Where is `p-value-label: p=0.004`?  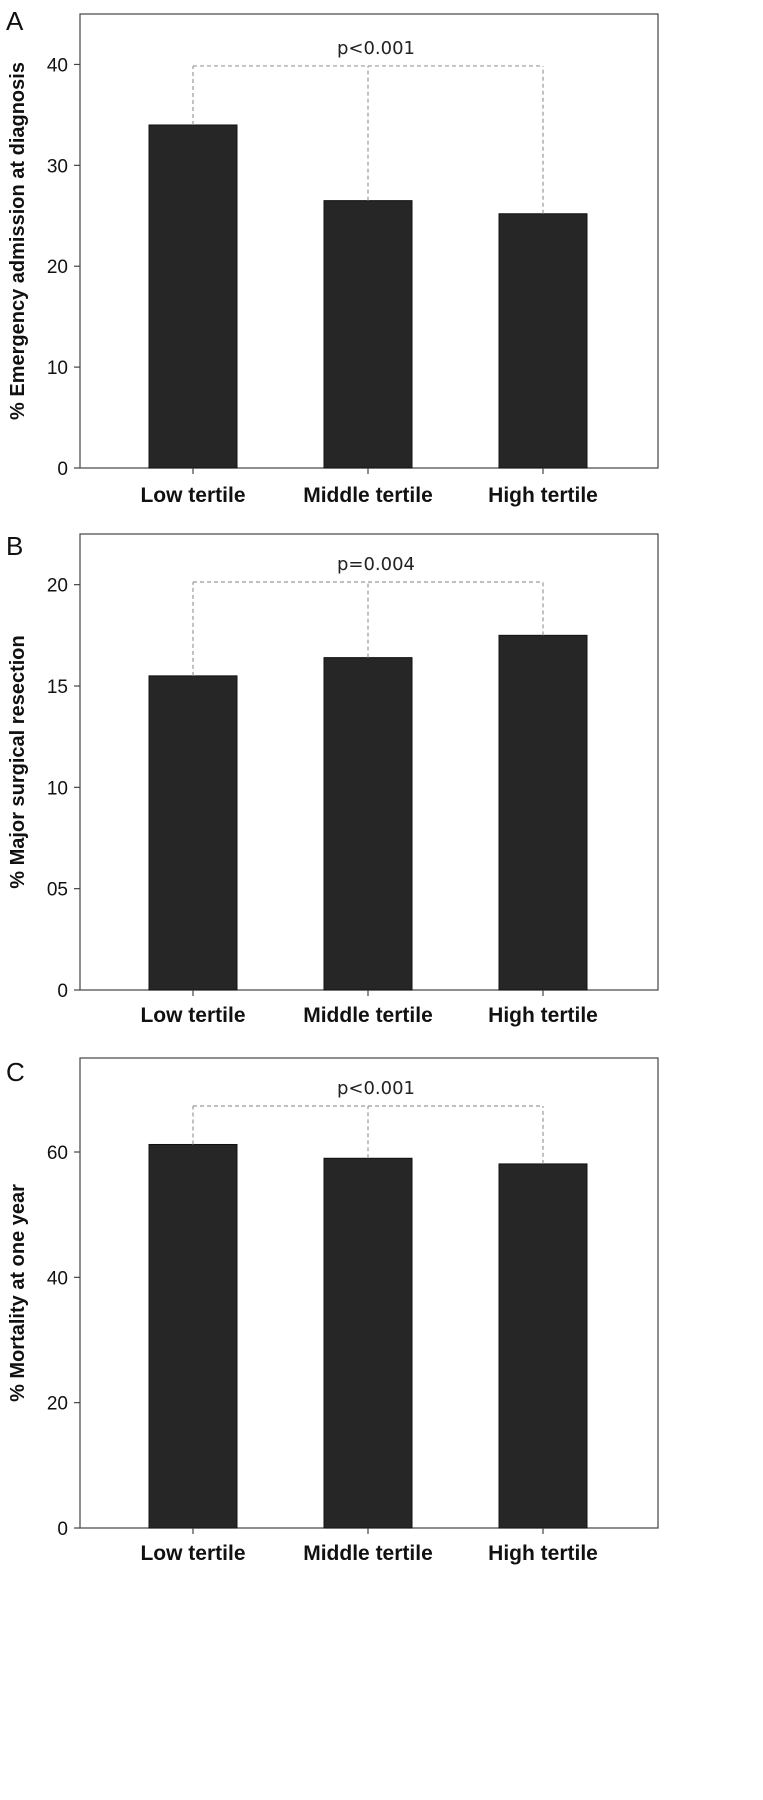 p-value-label: p=0.004 is located at coordinates (376, 564).